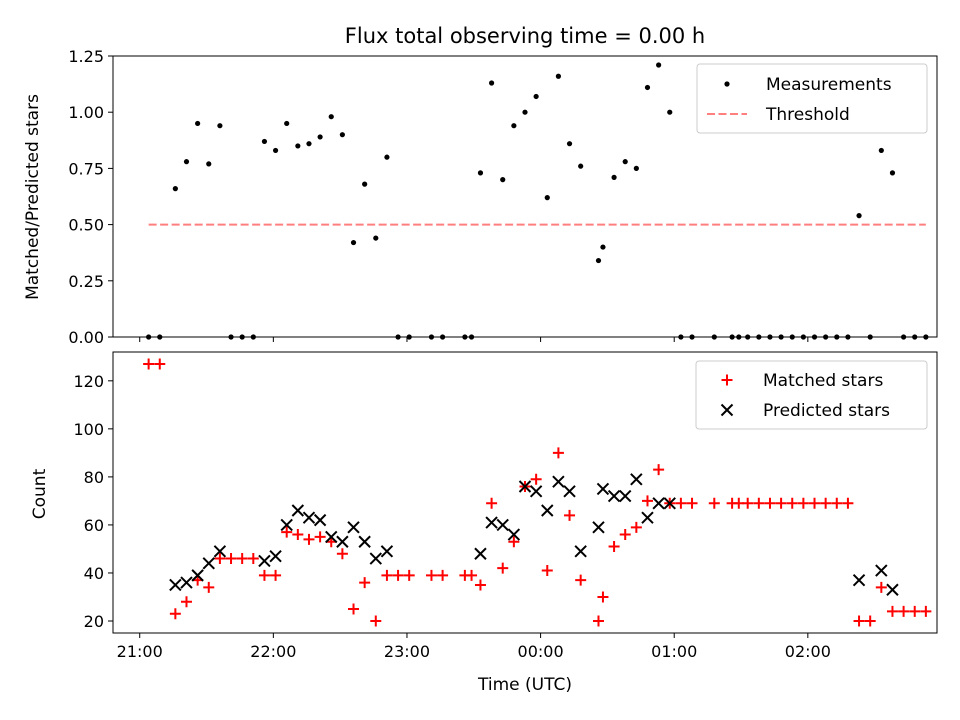 The height and width of the screenshot is (720, 960). I want to click on bottom-y-axis-label: Count, so click(40, 493).